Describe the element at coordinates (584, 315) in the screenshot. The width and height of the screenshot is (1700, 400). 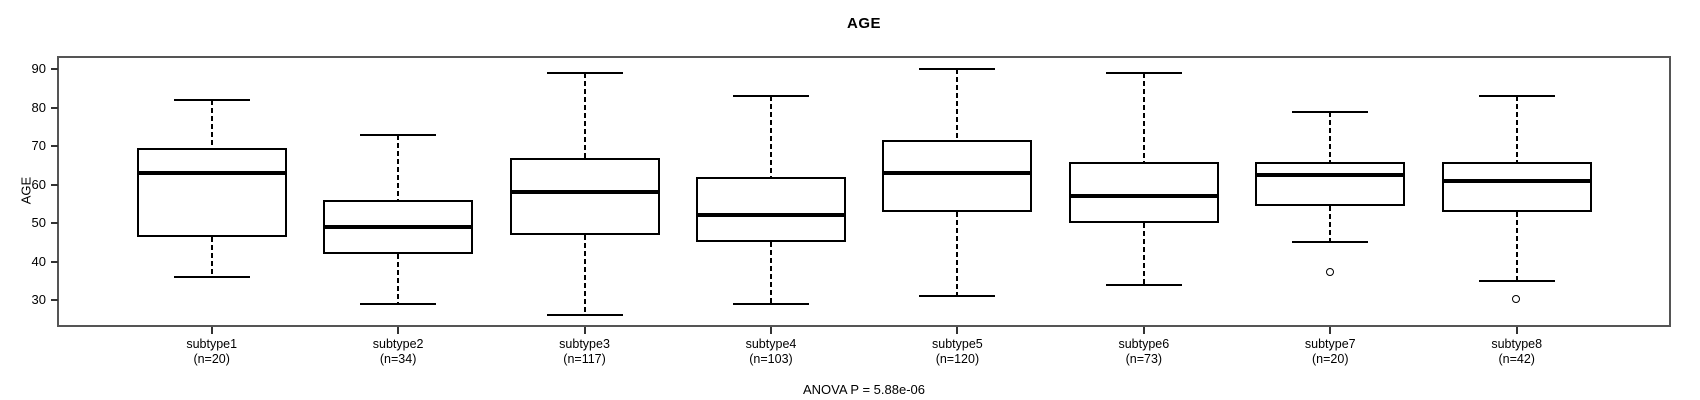
I see `subtype3-lower-whisker-cap` at that location.